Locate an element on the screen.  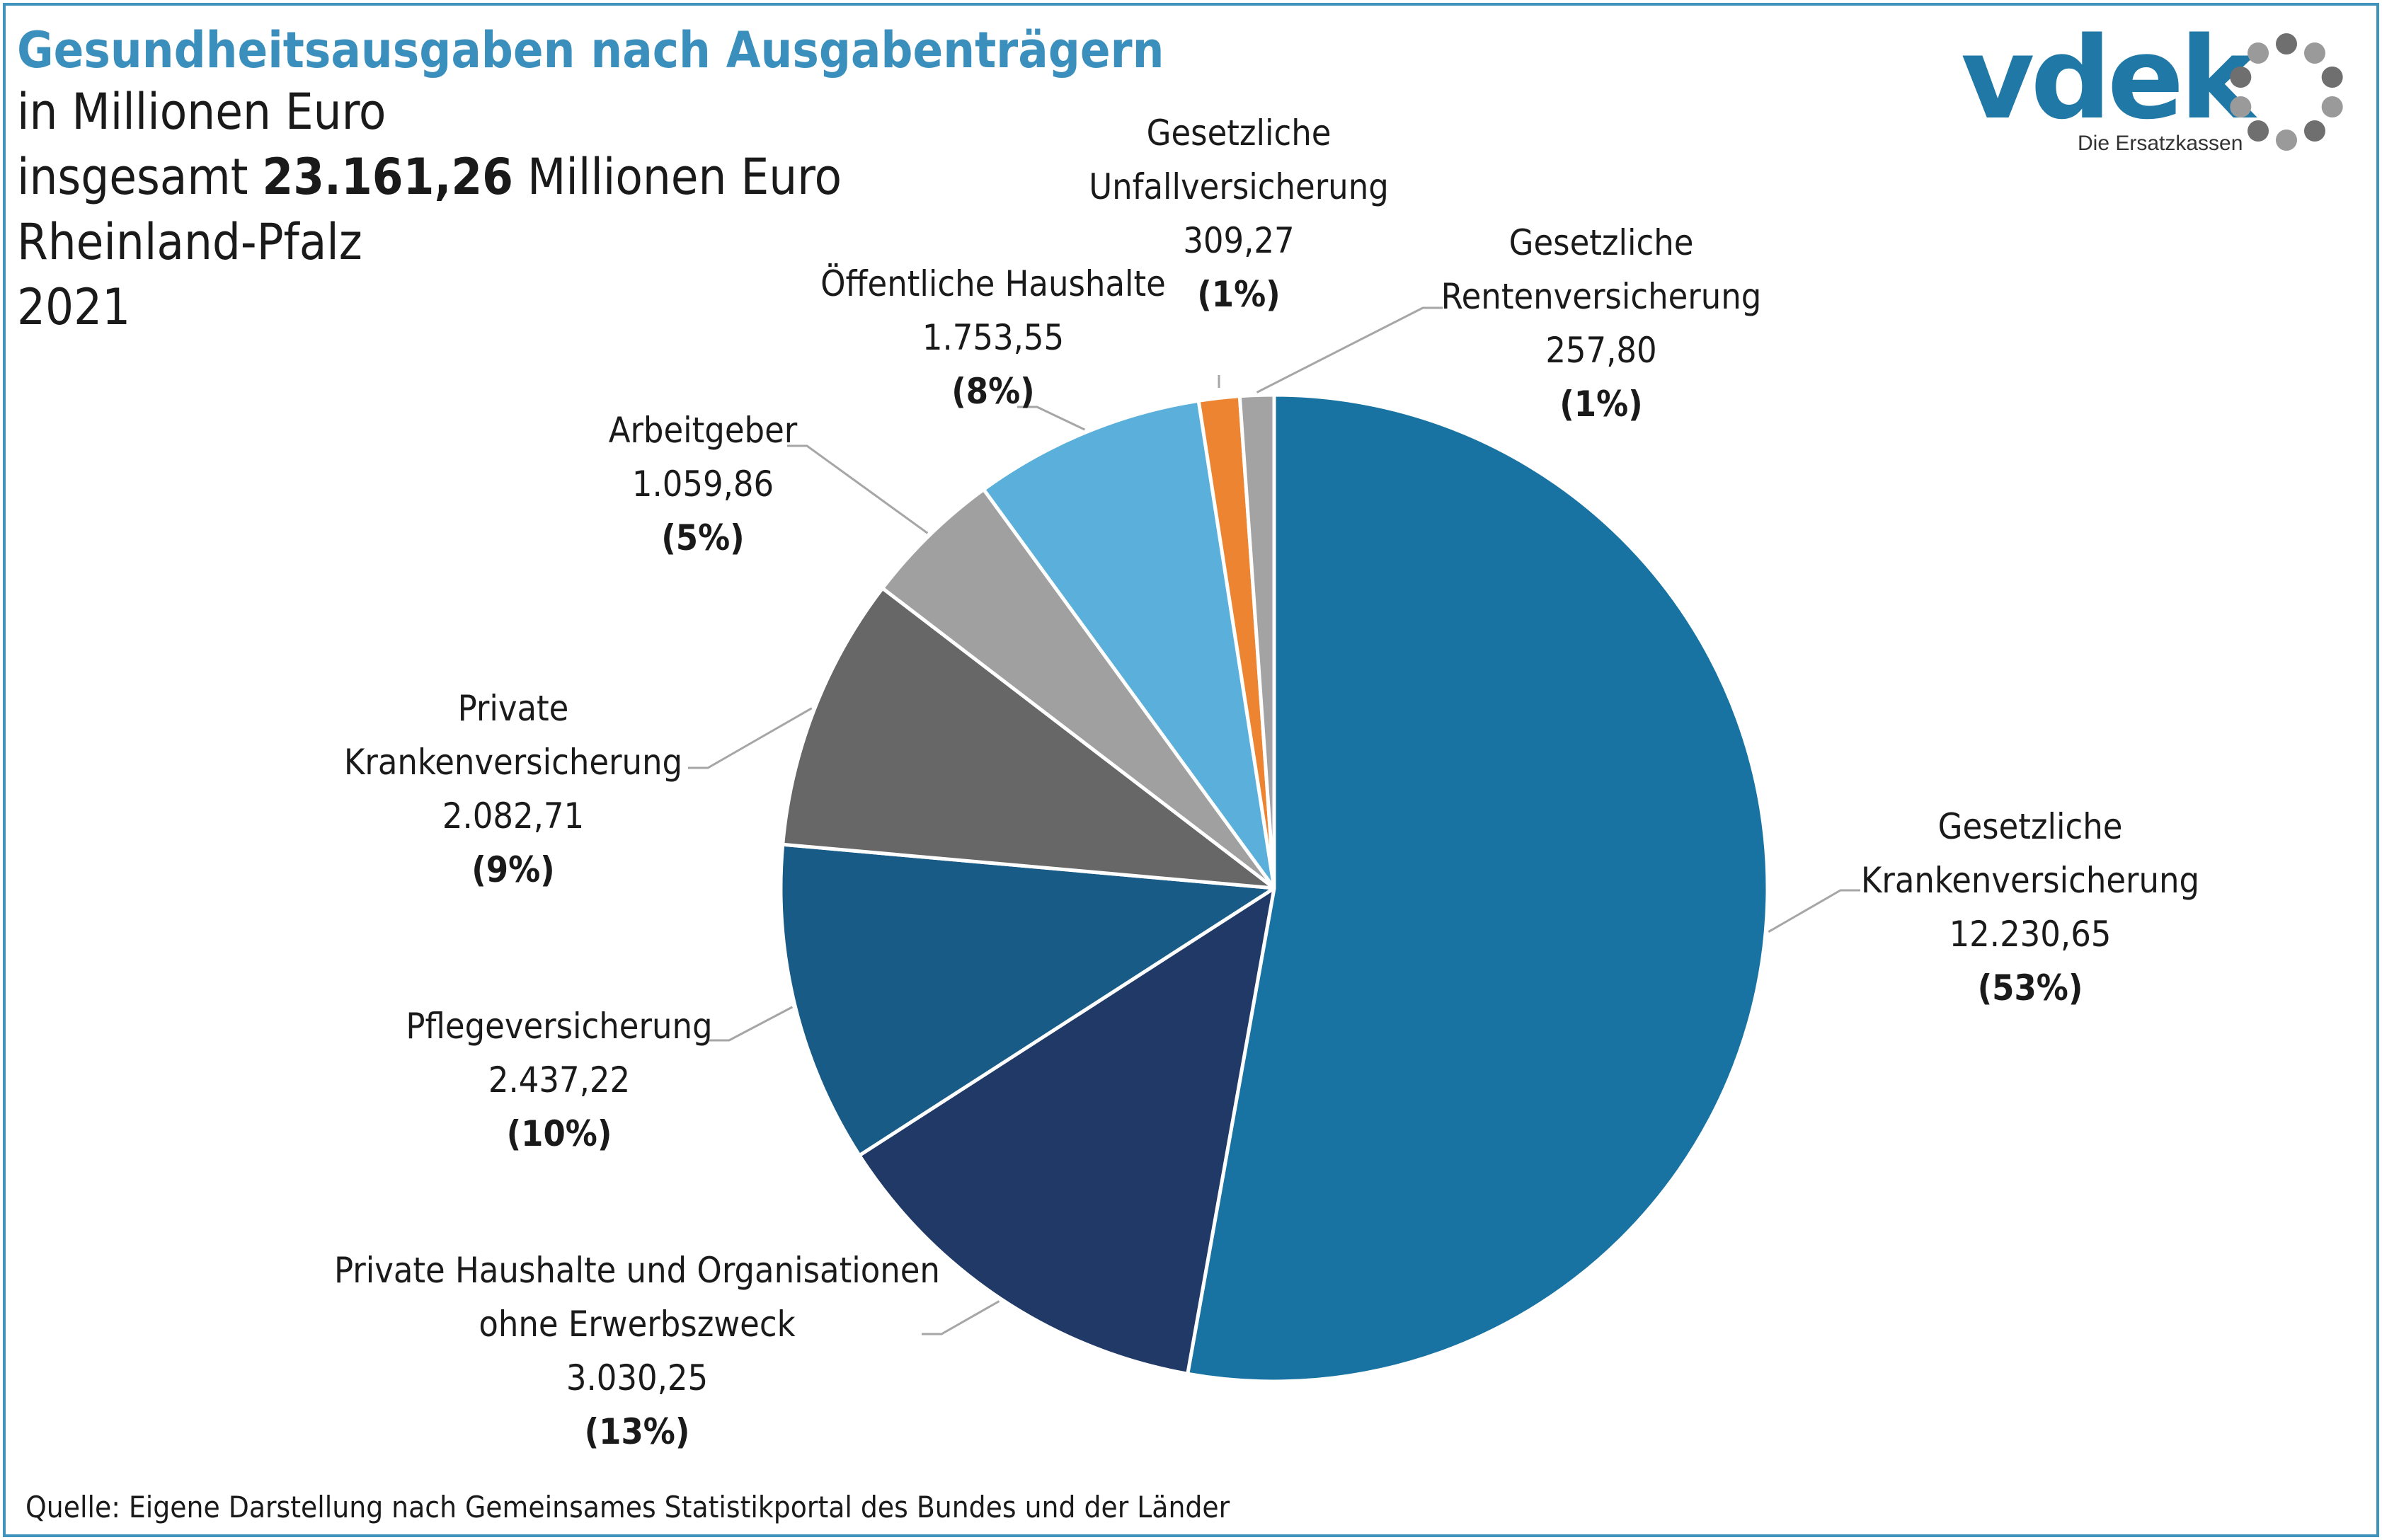
slice-name: Private Haushalte und Organisationen is located at coordinates (637, 1270).